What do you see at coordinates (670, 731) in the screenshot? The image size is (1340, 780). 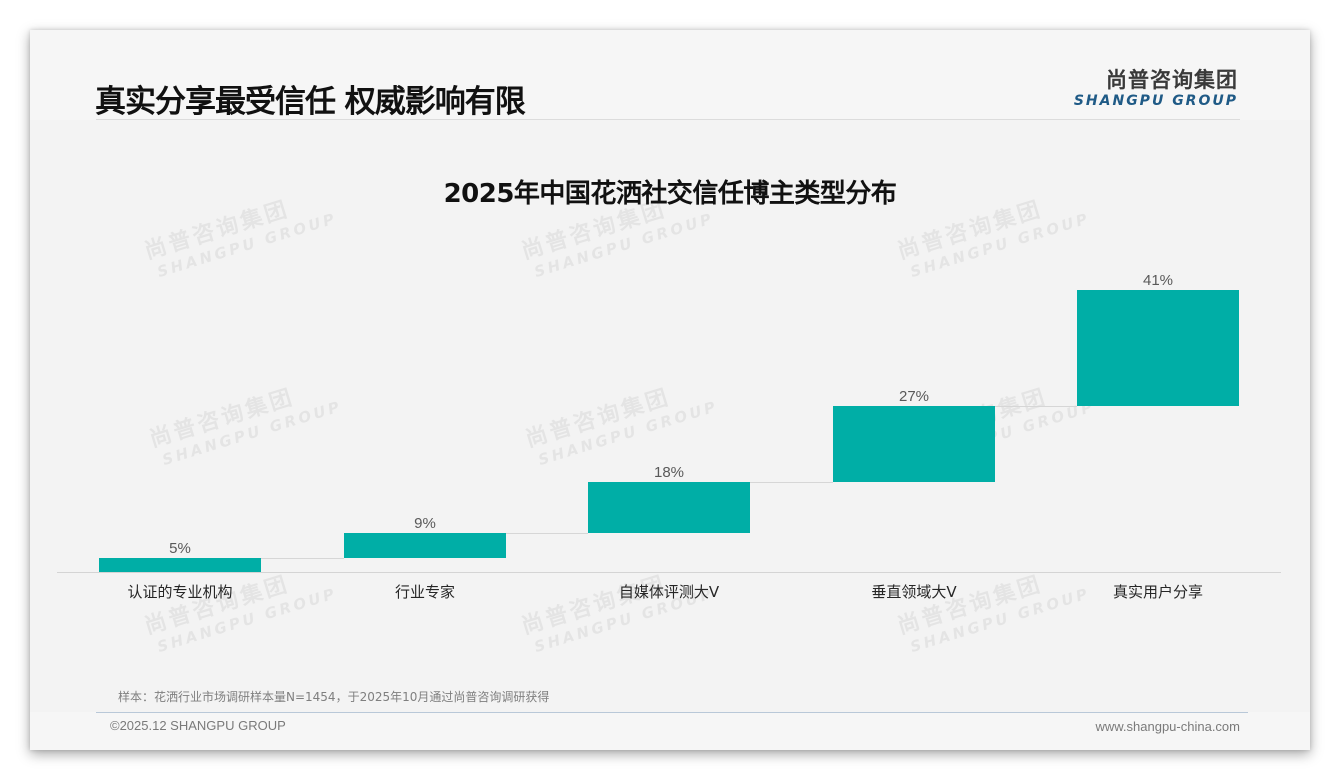 I see `footer-band` at bounding box center [670, 731].